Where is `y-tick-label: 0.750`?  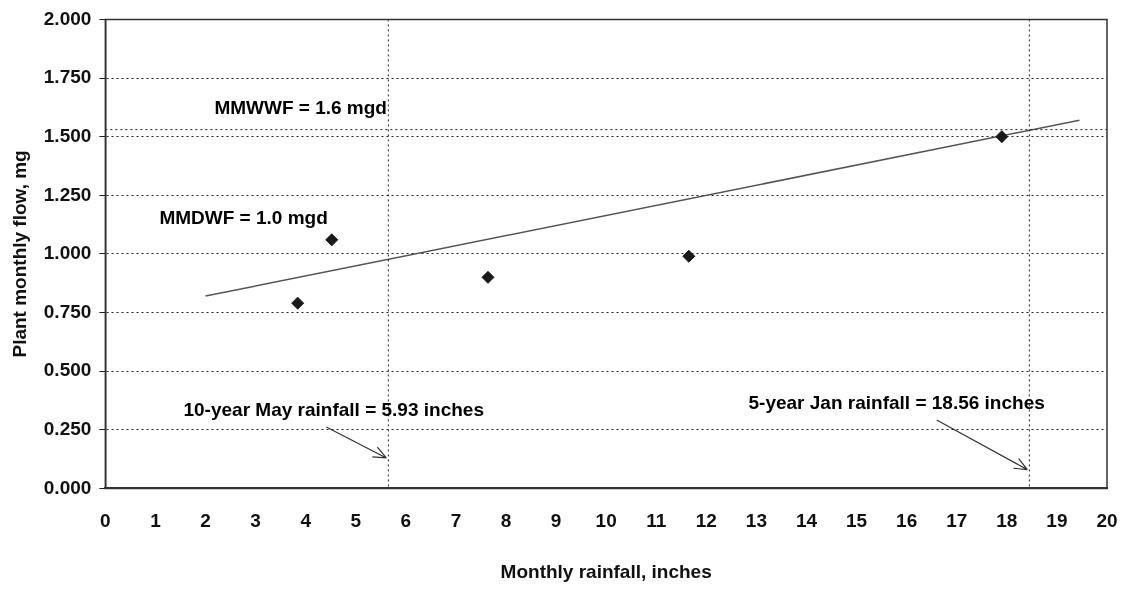
y-tick-label: 0.750 is located at coordinates (67, 311).